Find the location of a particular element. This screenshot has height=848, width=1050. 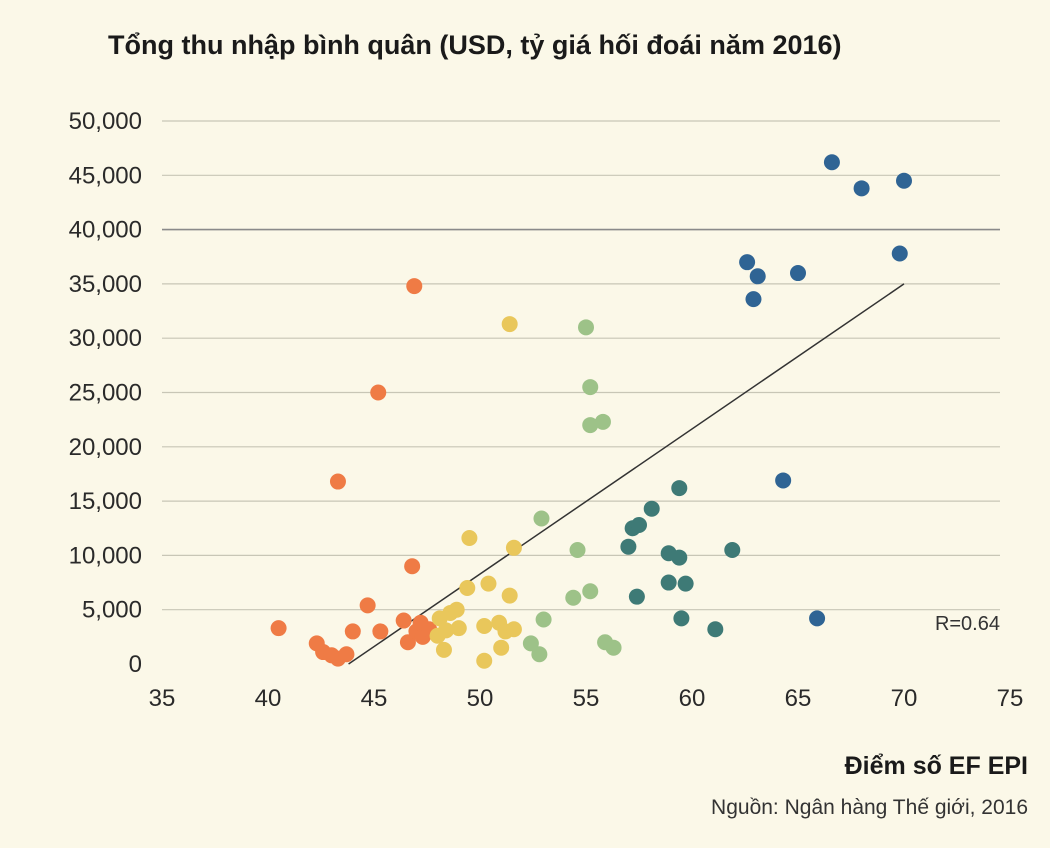

y-tick-label: 40,000 is located at coordinates (105, 230).